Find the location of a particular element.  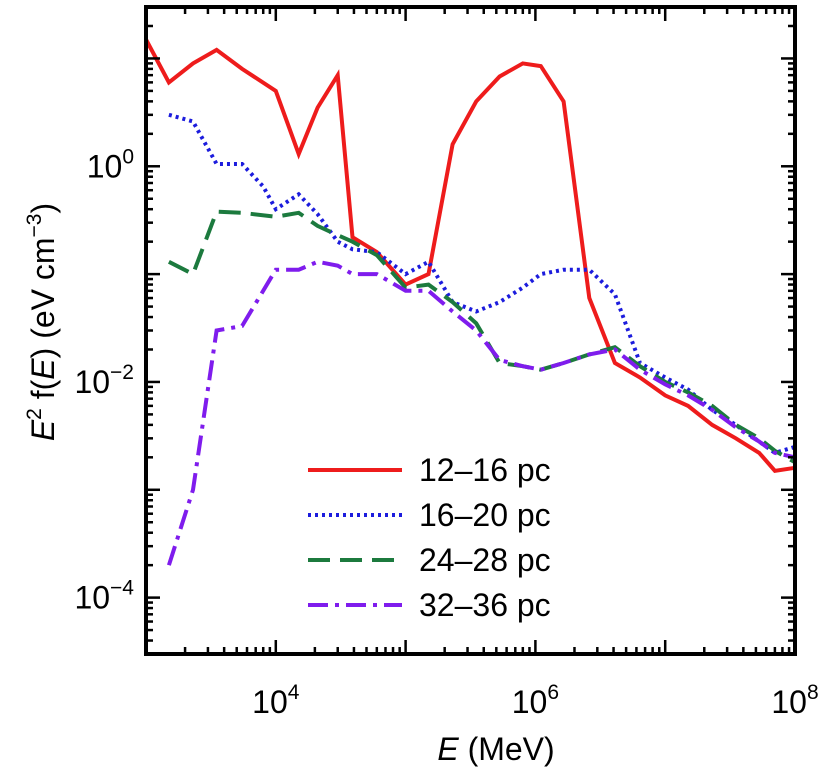

y-tick-label: 10⁻² is located at coordinates (104, 380).